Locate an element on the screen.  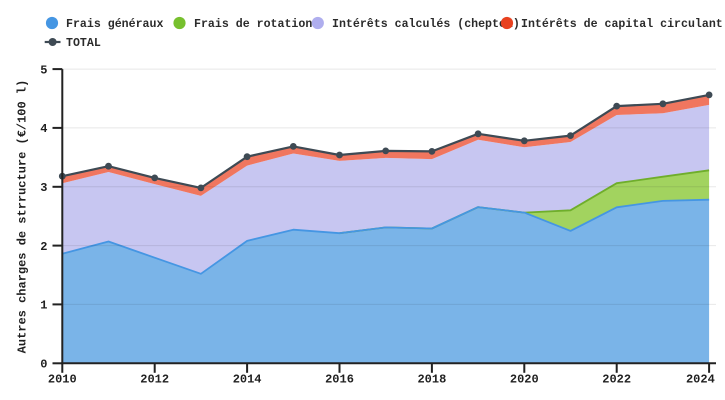
svg-text: Frais généraux is located at coordinates (114, 24).